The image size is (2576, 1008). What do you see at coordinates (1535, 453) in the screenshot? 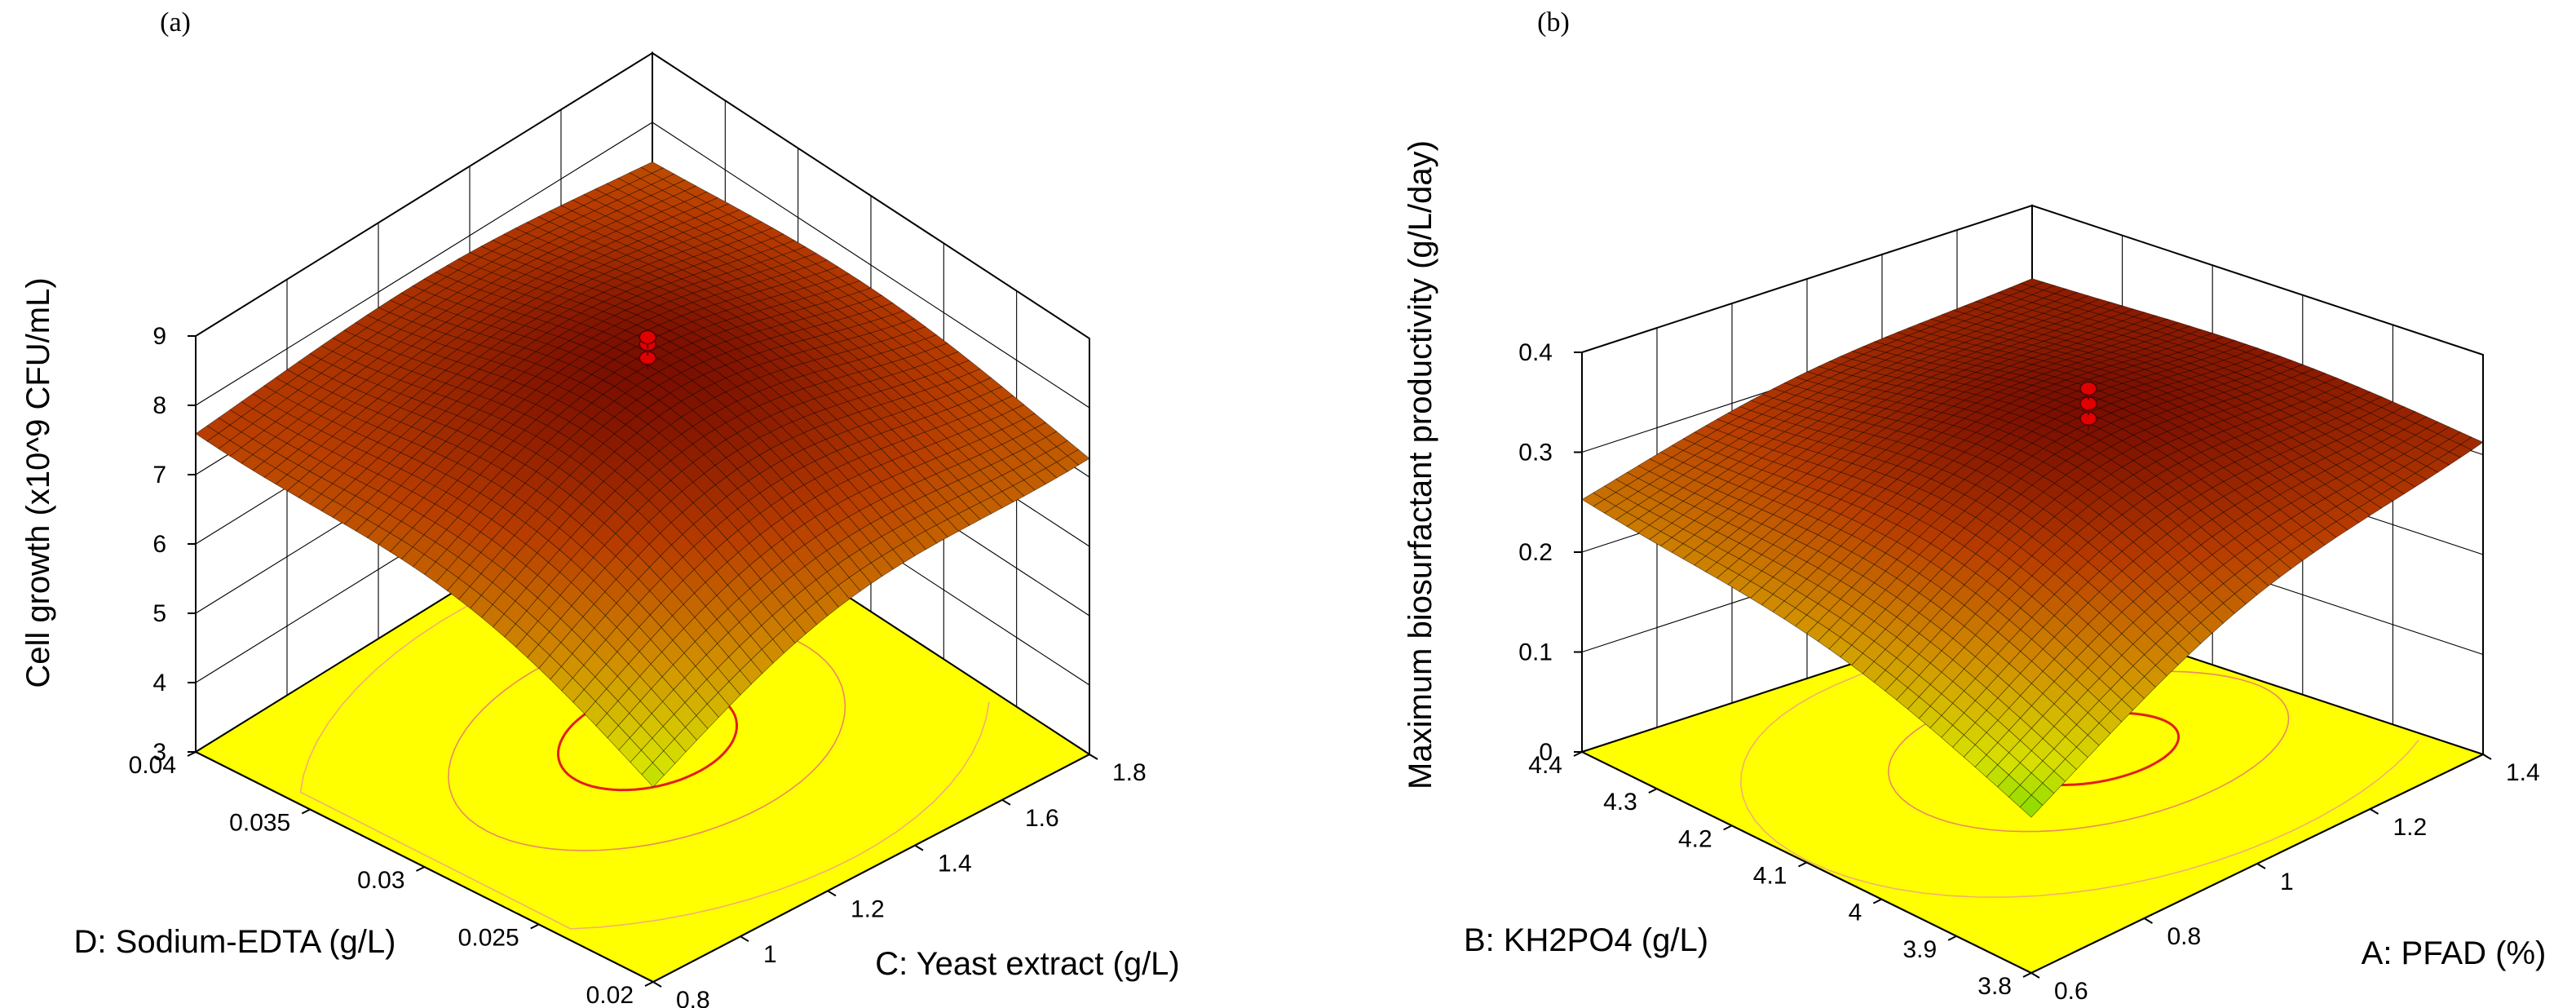
I see `z-tick-label: 0.3` at bounding box center [1535, 453].